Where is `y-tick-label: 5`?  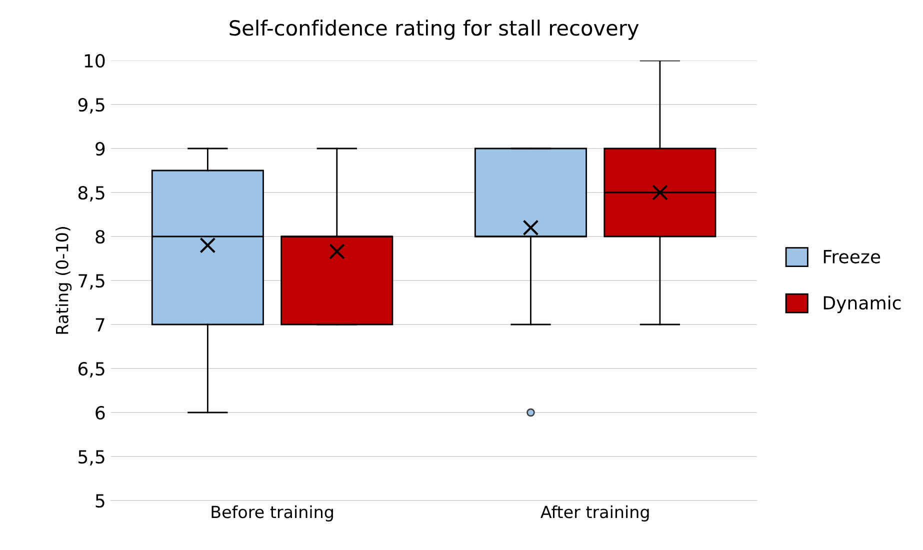
y-tick-label: 5 is located at coordinates (100, 501).